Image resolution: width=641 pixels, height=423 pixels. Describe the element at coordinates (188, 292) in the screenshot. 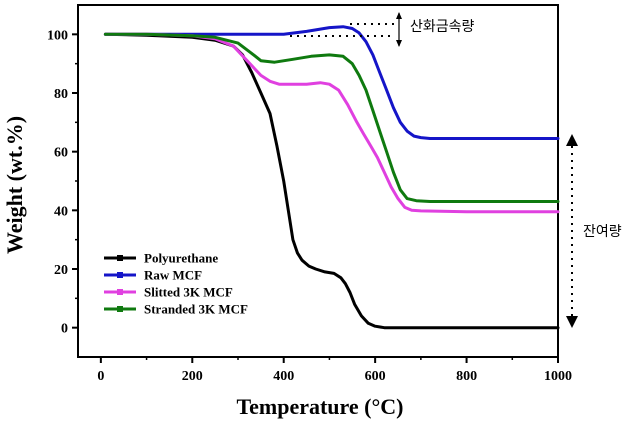

I see `legend-label: Slitted 3K MCF` at that location.